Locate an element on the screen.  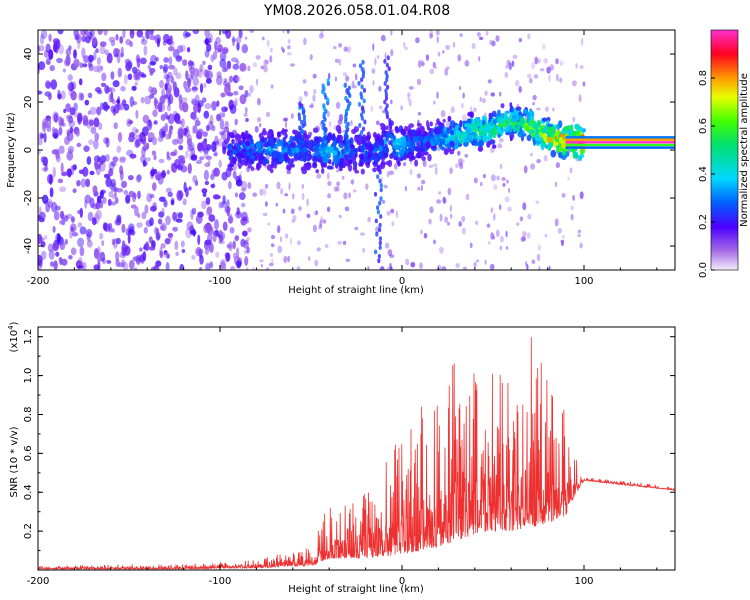
x-tick-label: -100 is located at coordinates (220, 581).